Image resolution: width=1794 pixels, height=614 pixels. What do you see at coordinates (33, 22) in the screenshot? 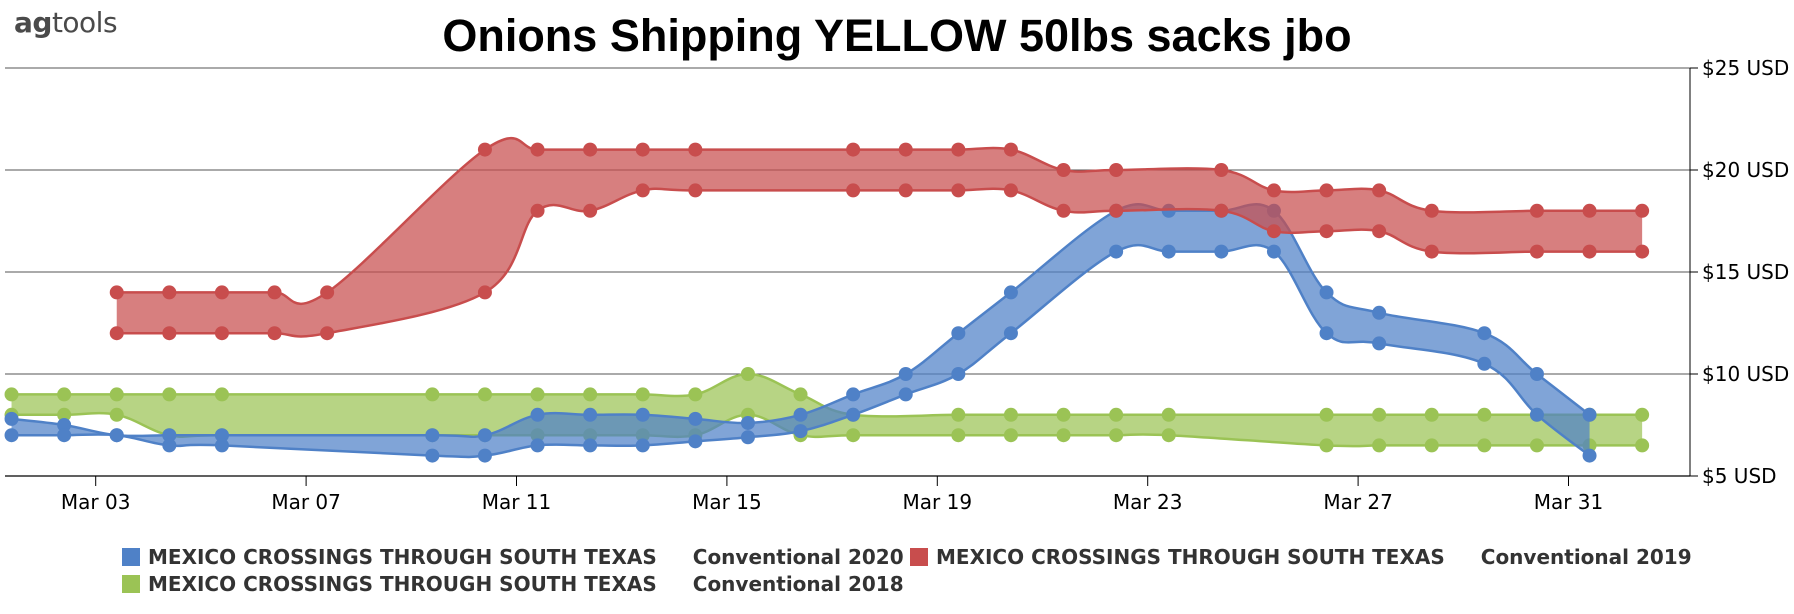
I see `logo-ag: ag` at bounding box center [33, 22].